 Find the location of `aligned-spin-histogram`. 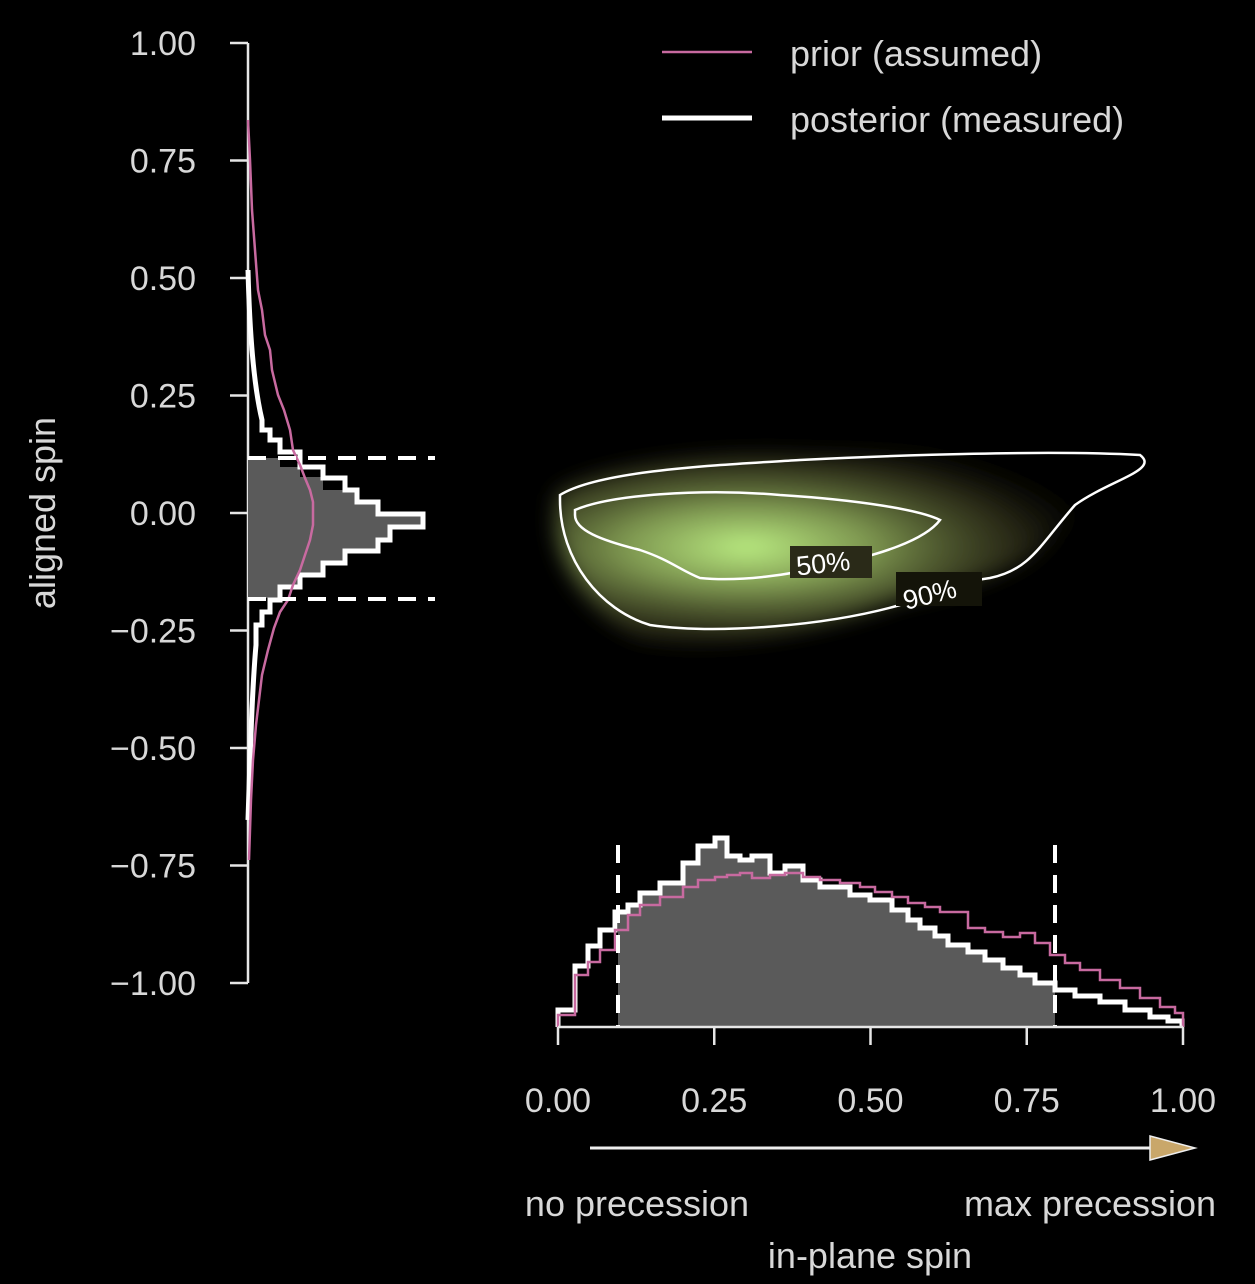

aligned-spin-histogram is located at coordinates (340, 490).